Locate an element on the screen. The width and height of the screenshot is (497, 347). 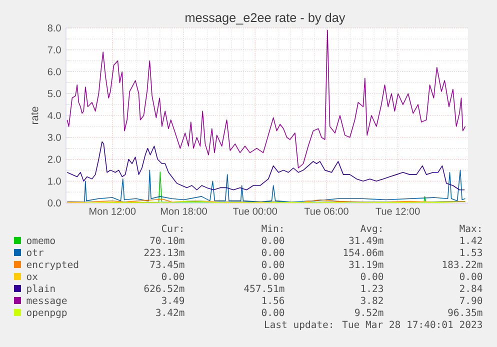
text: 1.23 is located at coordinates (372, 288).